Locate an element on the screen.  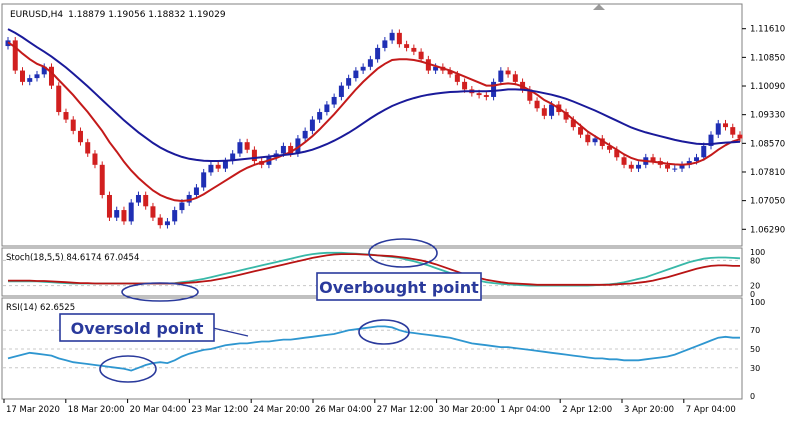
overbought-label-box is located at coordinates (399, 286).